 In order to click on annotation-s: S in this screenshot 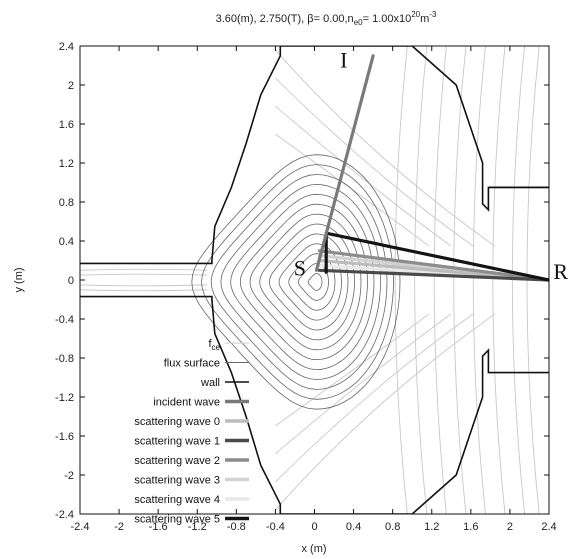, I will do `click(300, 267)`.